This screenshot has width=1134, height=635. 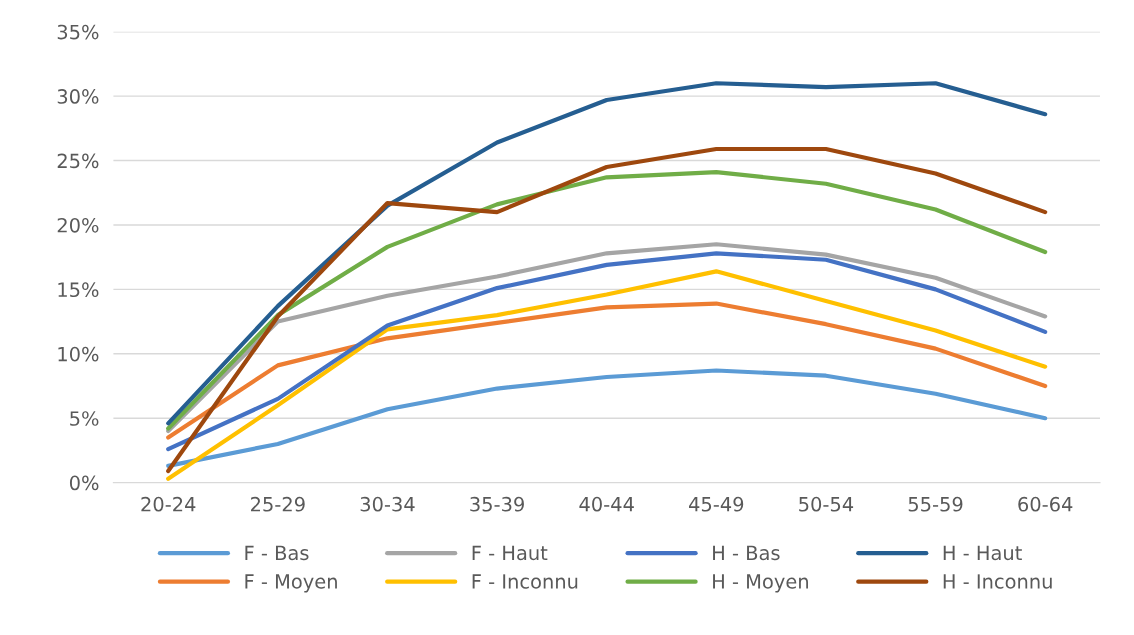 What do you see at coordinates (935, 504) in the screenshot?
I see `x-tick-label: 55-59` at bounding box center [935, 504].